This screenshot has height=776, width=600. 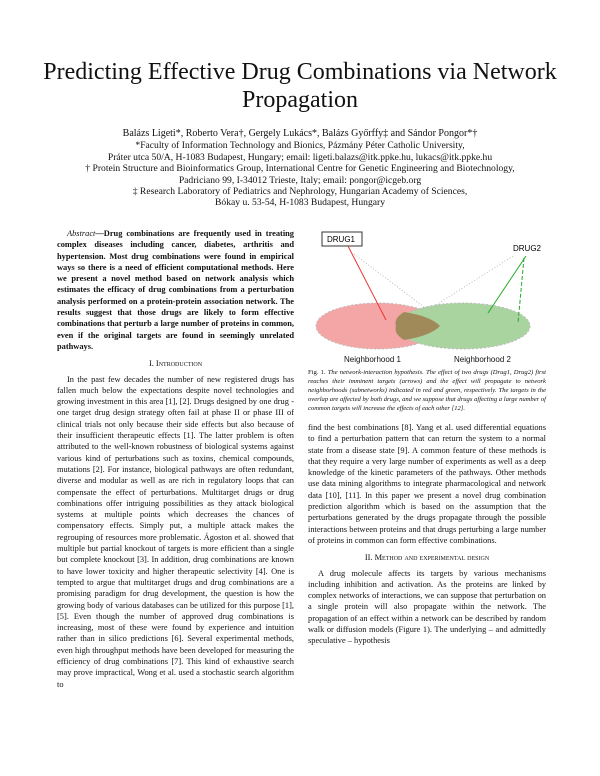 I want to click on abstract-label: Abstract, so click(x=81, y=233).